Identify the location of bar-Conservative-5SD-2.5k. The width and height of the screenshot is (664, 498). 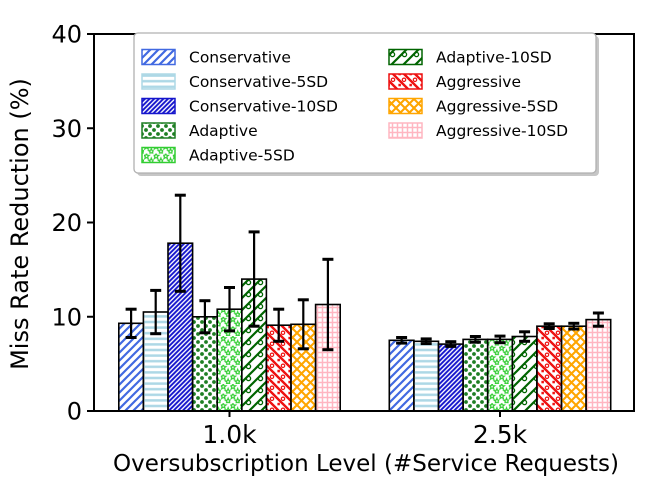
(426, 376).